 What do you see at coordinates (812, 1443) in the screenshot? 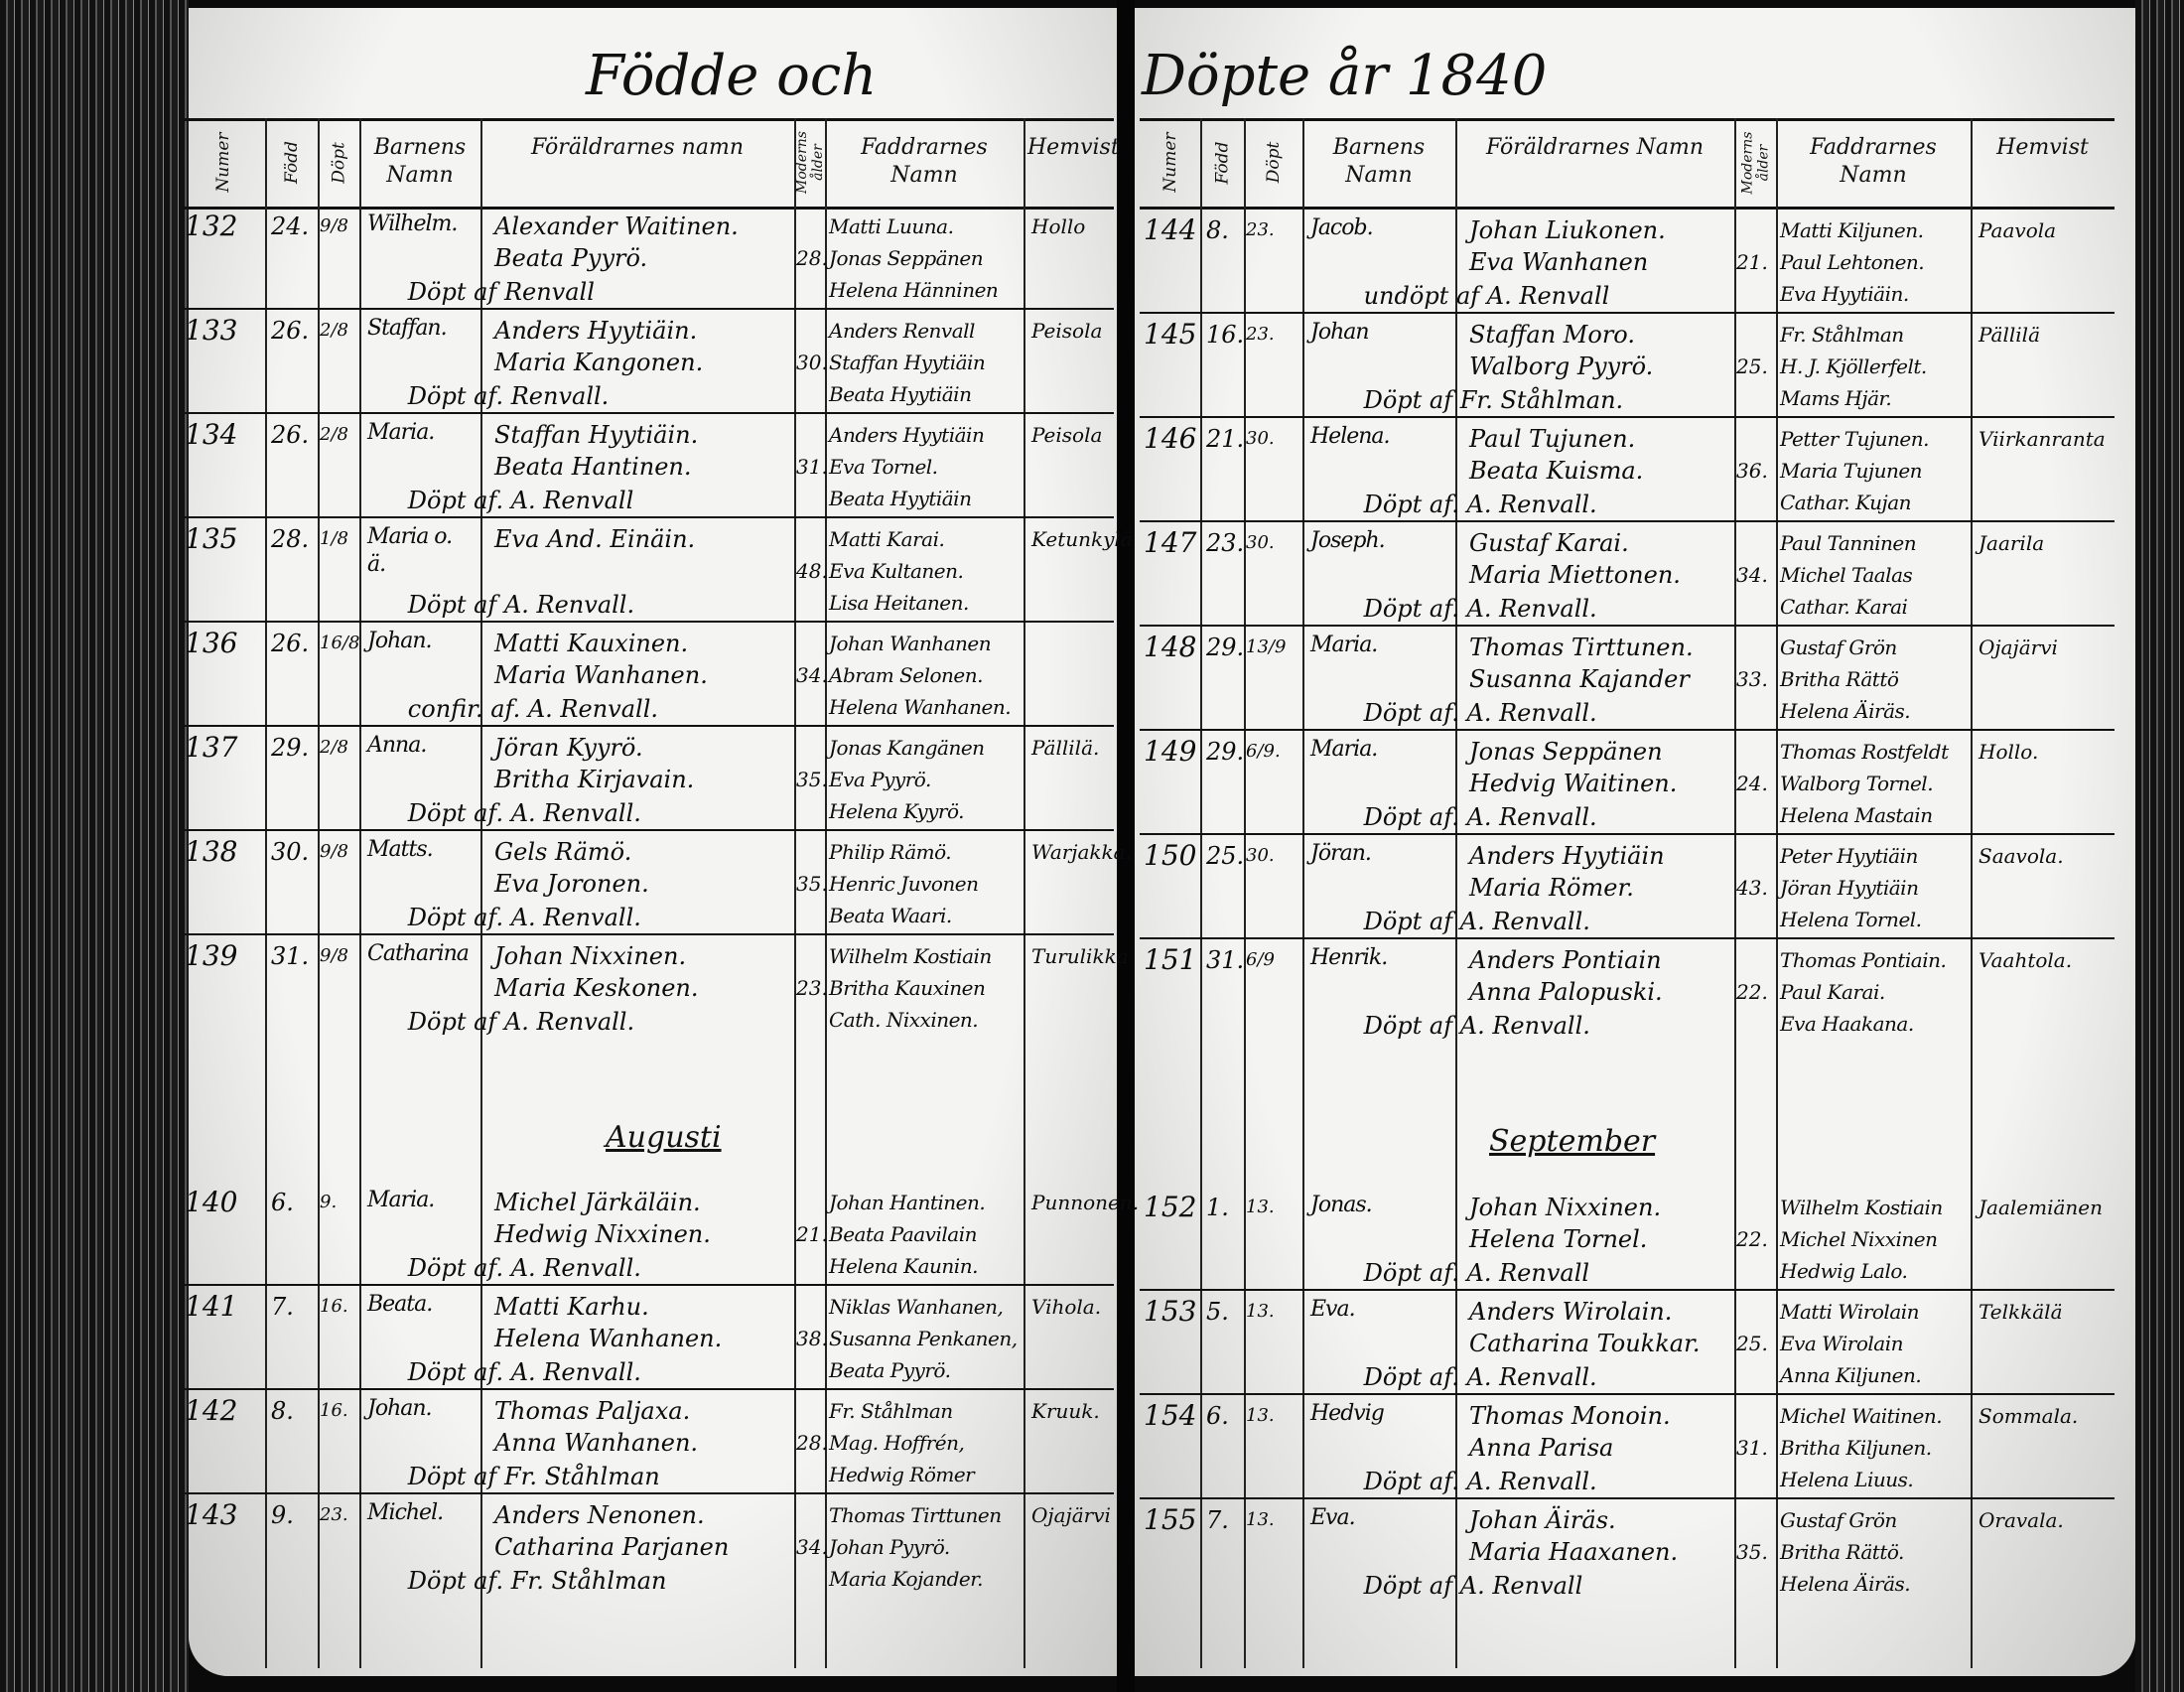
I see `mother-age: 28.` at bounding box center [812, 1443].